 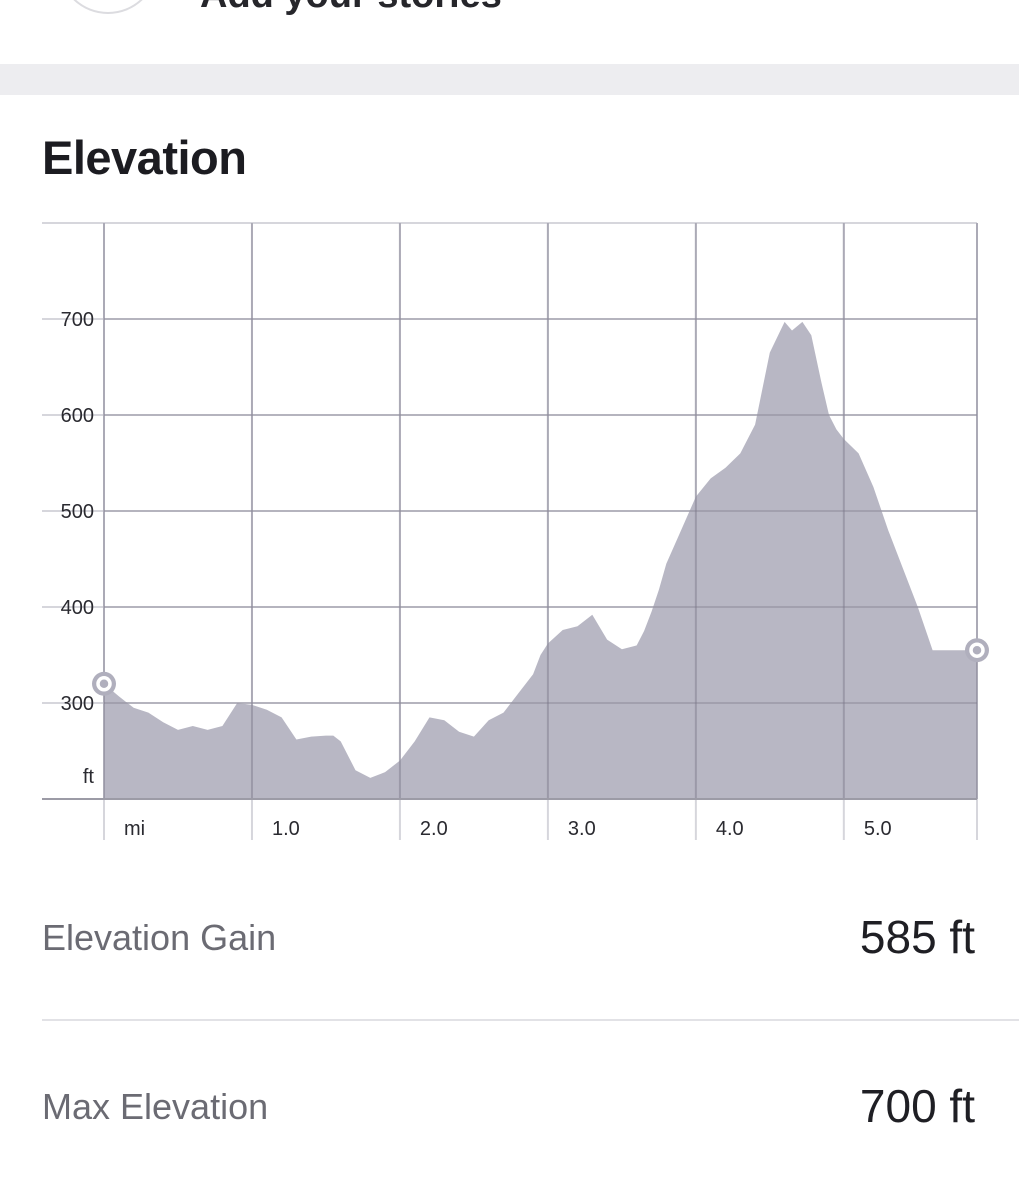 I want to click on x-tick-label: 2.0, so click(x=434, y=829).